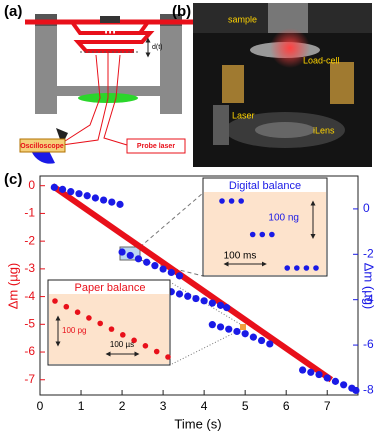 This screenshot has height=438, width=374. What do you see at coordinates (321, 60) in the screenshot?
I see `photo-label: Load-cell` at bounding box center [321, 60].